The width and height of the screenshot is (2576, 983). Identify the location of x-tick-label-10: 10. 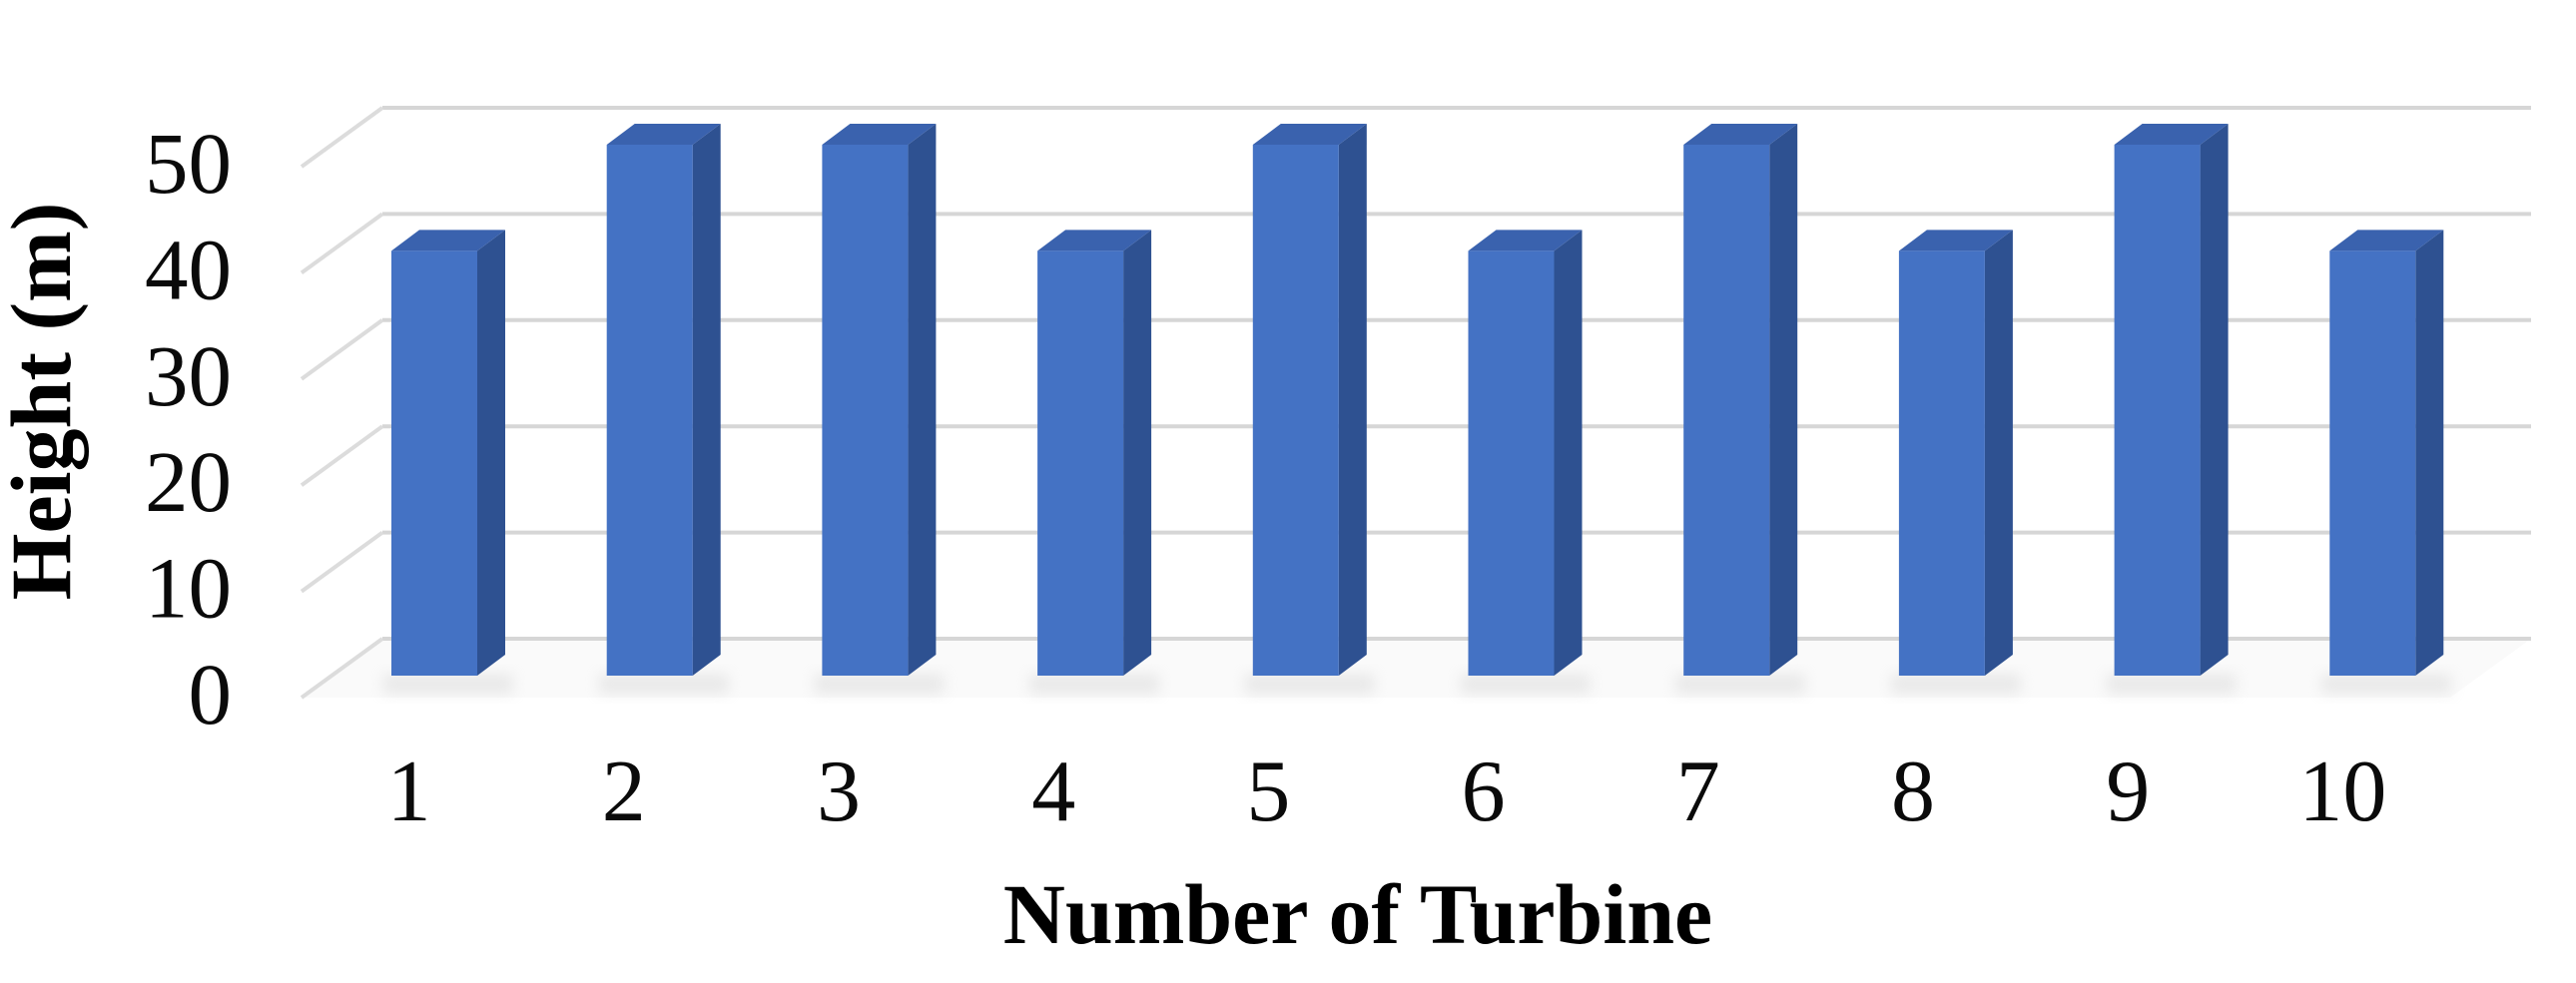
(2342, 791).